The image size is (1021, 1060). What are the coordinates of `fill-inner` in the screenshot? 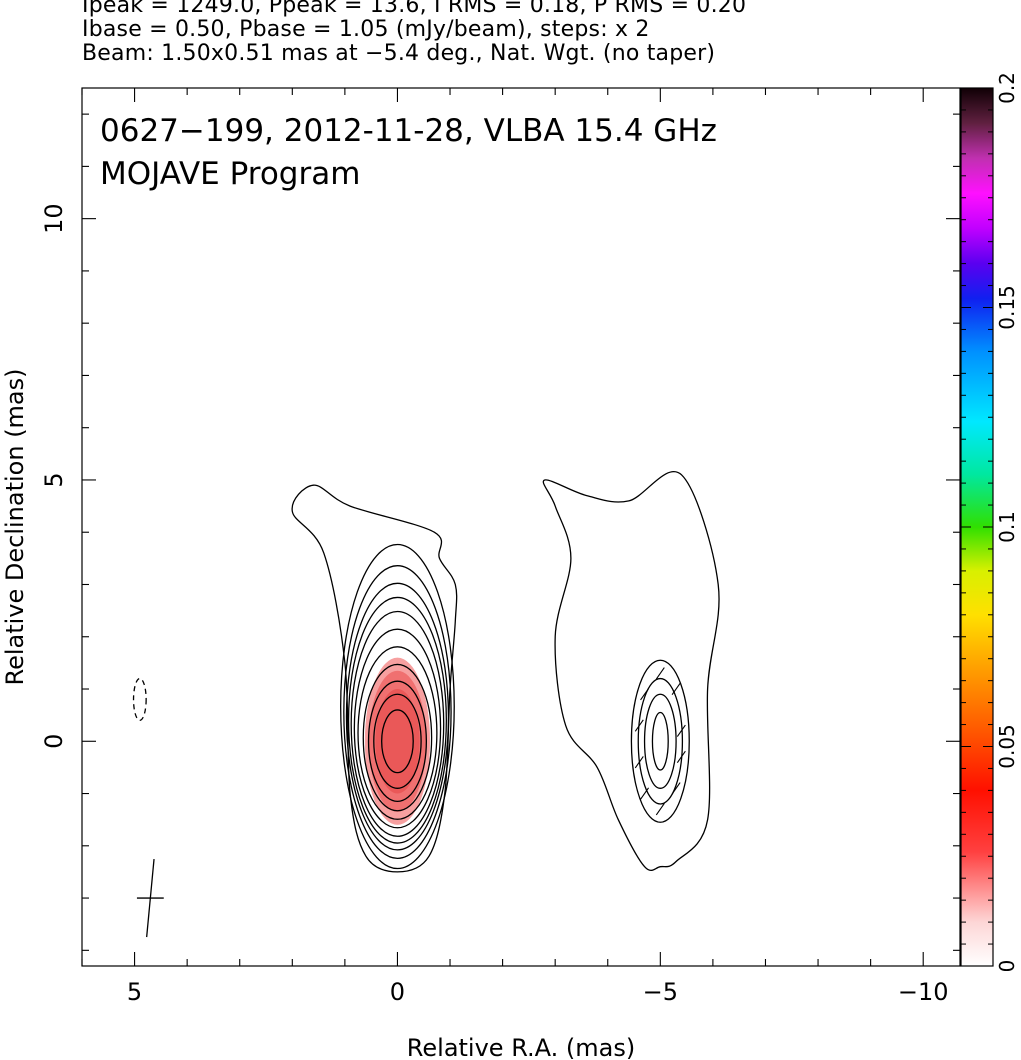 It's located at (397, 741).